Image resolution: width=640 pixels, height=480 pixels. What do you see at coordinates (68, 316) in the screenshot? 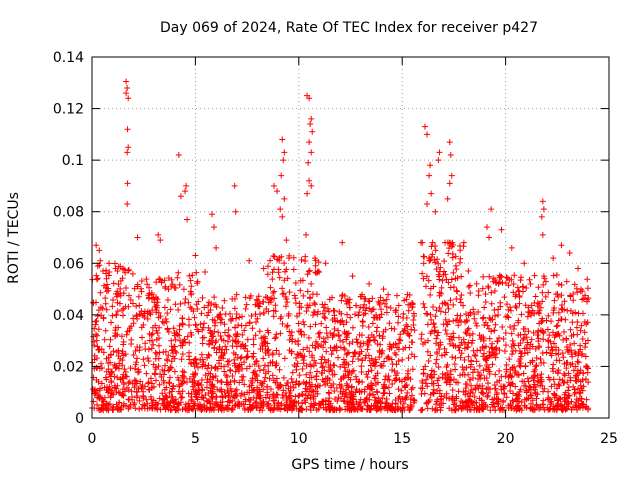
I see `y-tick-label: 0.04` at bounding box center [68, 316].